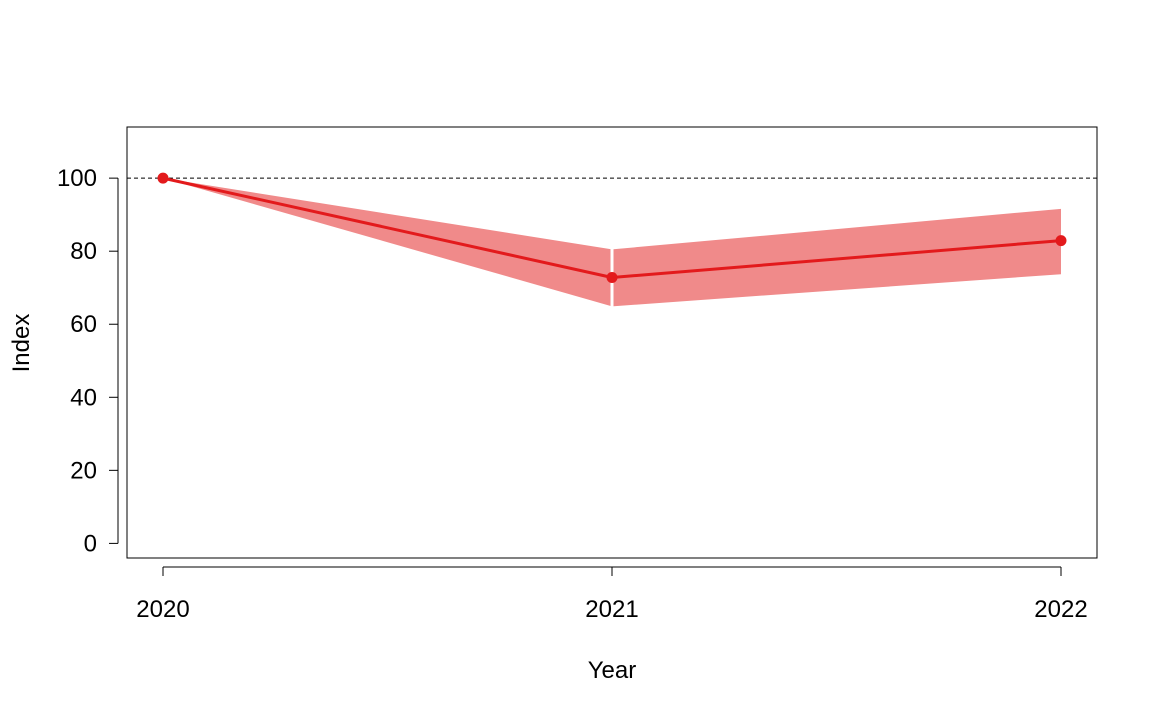 Image resolution: width=1163 pixels, height=719 pixels. I want to click on y-tick-label: 80, so click(83, 251).